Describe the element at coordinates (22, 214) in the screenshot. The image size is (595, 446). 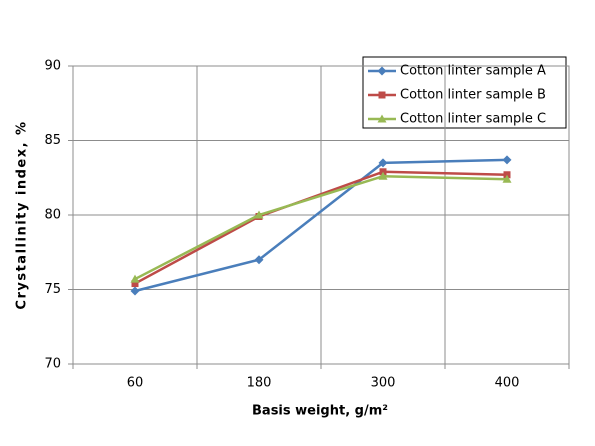
I see `y-axis-label: Crystallinity index, %` at that location.